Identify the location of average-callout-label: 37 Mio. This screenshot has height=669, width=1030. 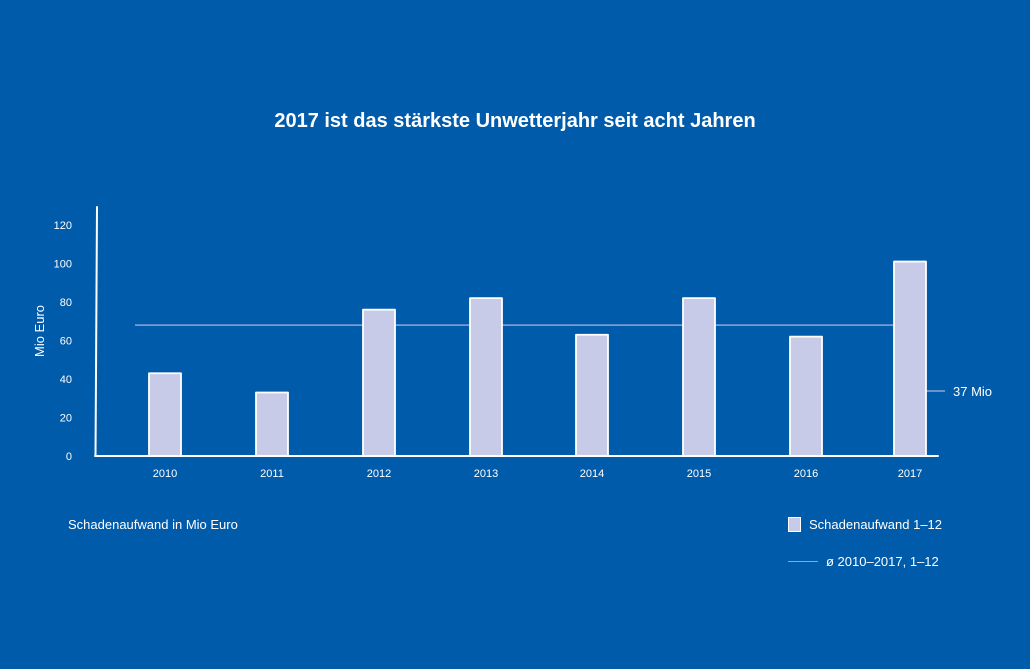
(972, 391).